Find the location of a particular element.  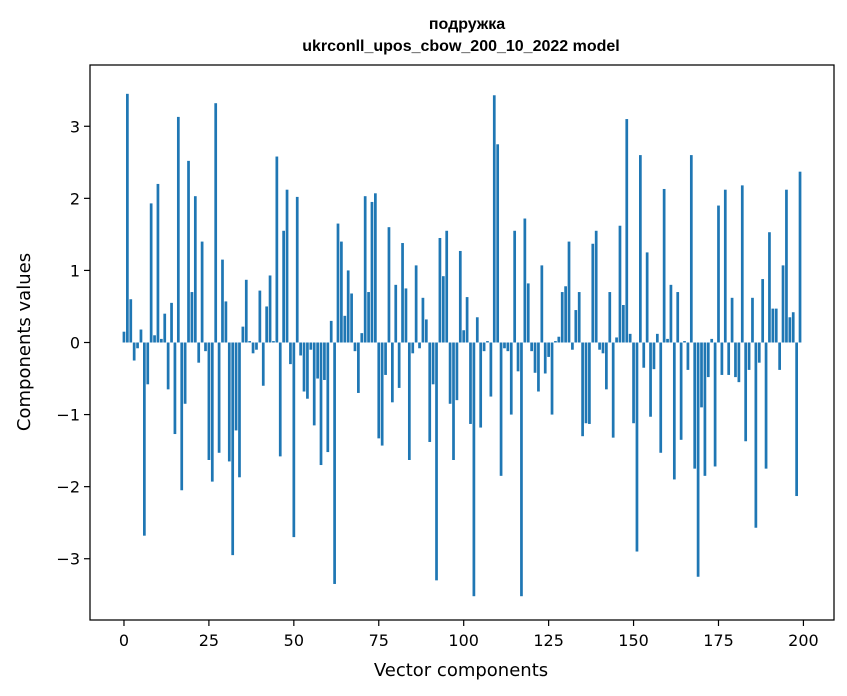

y-tick-label: −3 is located at coordinates (68, 559).